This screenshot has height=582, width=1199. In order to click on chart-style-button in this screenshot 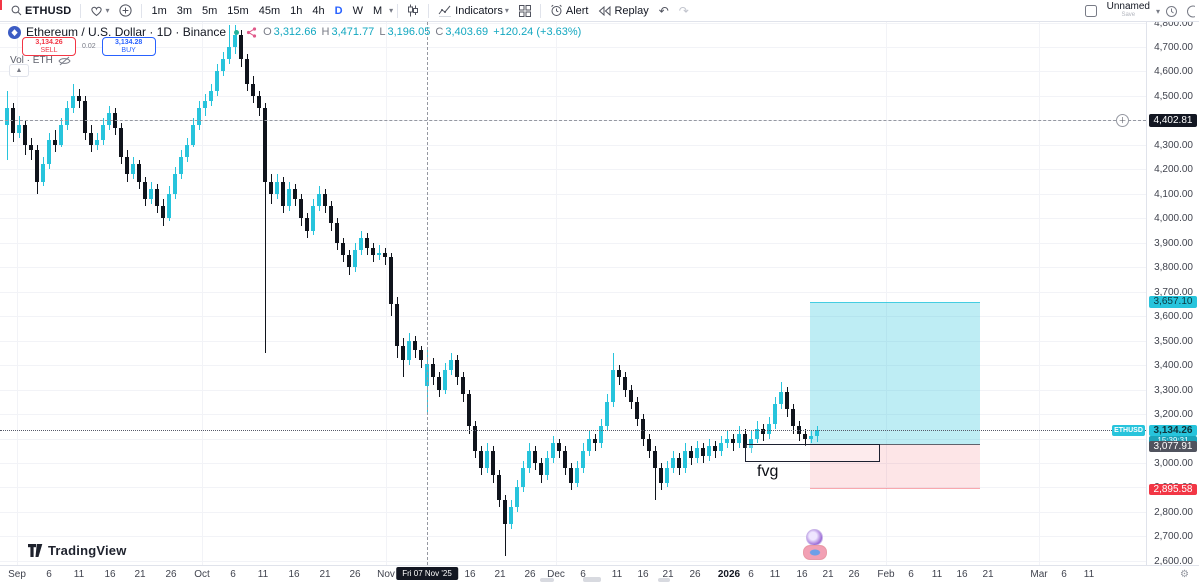, I will do `click(413, 10)`.